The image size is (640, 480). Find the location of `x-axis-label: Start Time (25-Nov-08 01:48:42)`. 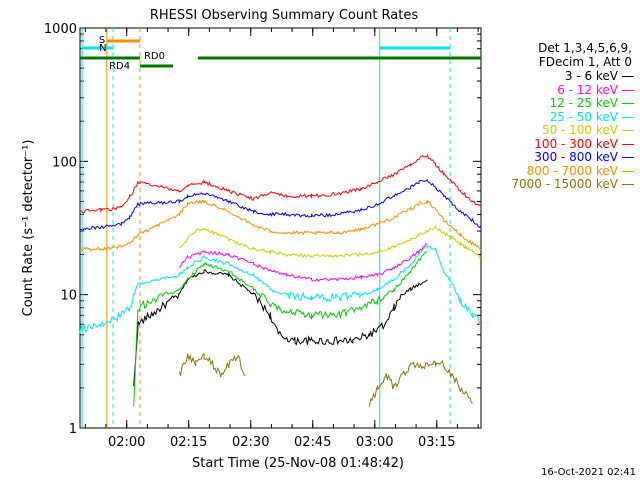

x-axis-label: Start Time (25-Nov-08 01:48:42) is located at coordinates (298, 463).